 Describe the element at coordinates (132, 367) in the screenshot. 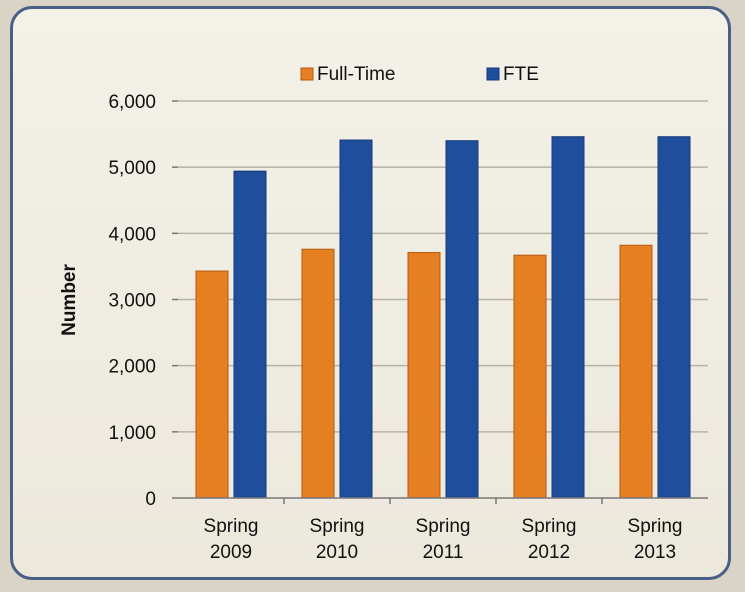

I see `y-tick-label: 2,000` at that location.